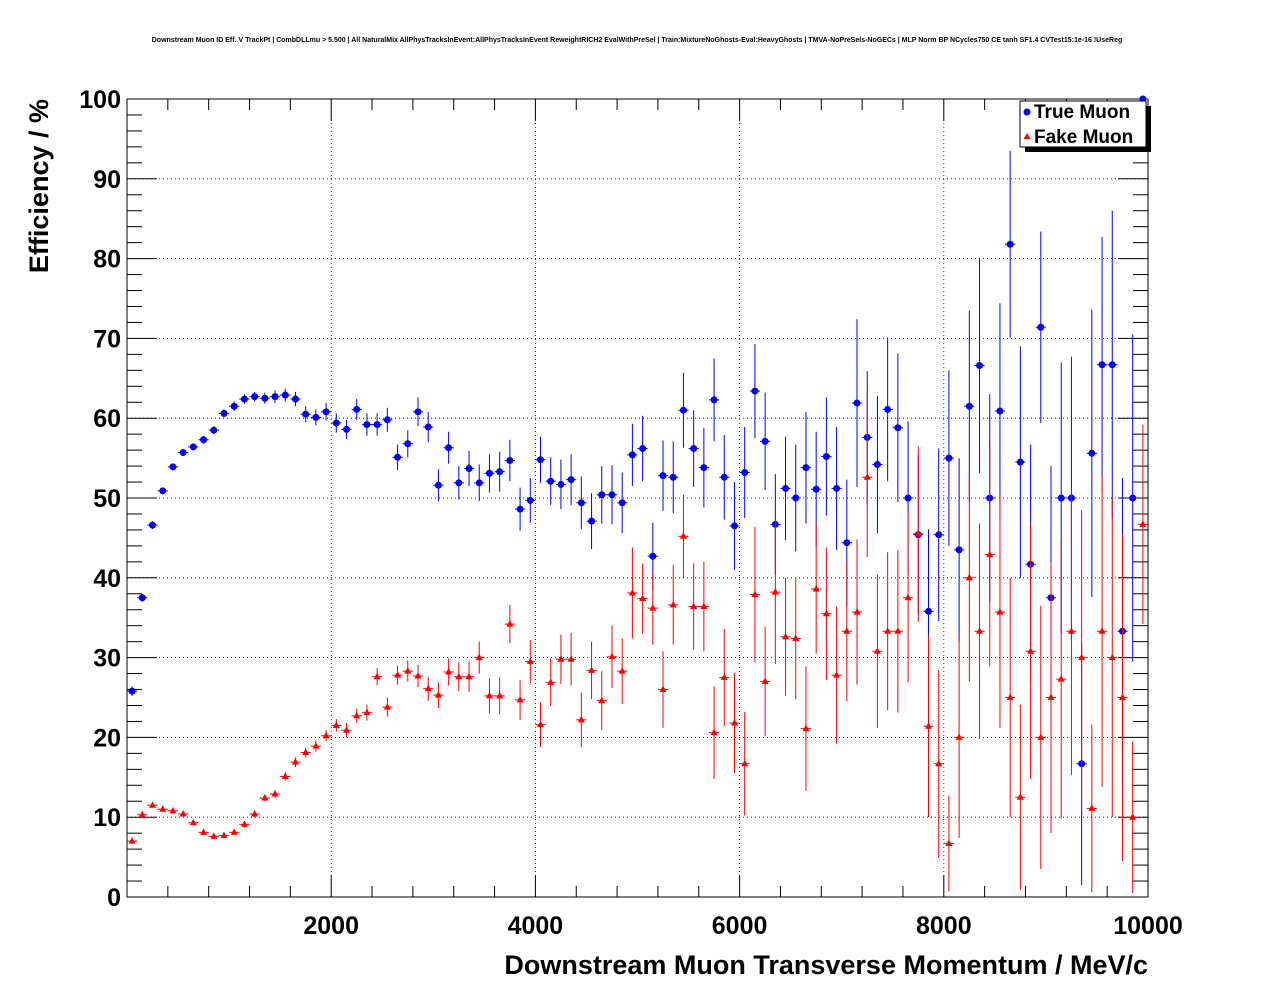 The width and height of the screenshot is (1276, 996). Describe the element at coordinates (1082, 112) in the screenshot. I see `legend-label-true-muon: True Muon` at that location.